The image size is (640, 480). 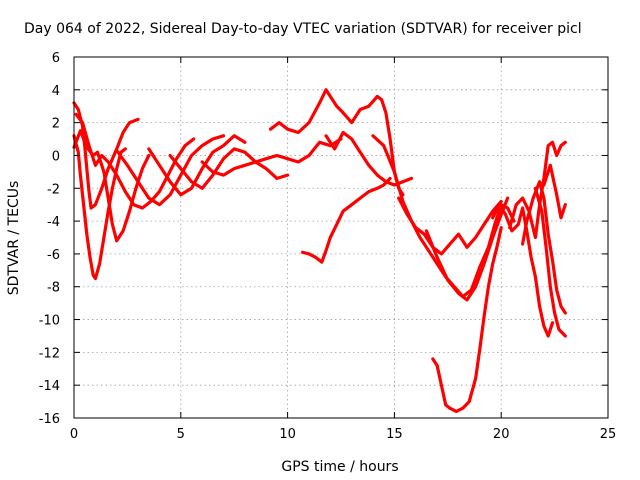 I want to click on y-tick-label: 4, so click(x=56, y=91).